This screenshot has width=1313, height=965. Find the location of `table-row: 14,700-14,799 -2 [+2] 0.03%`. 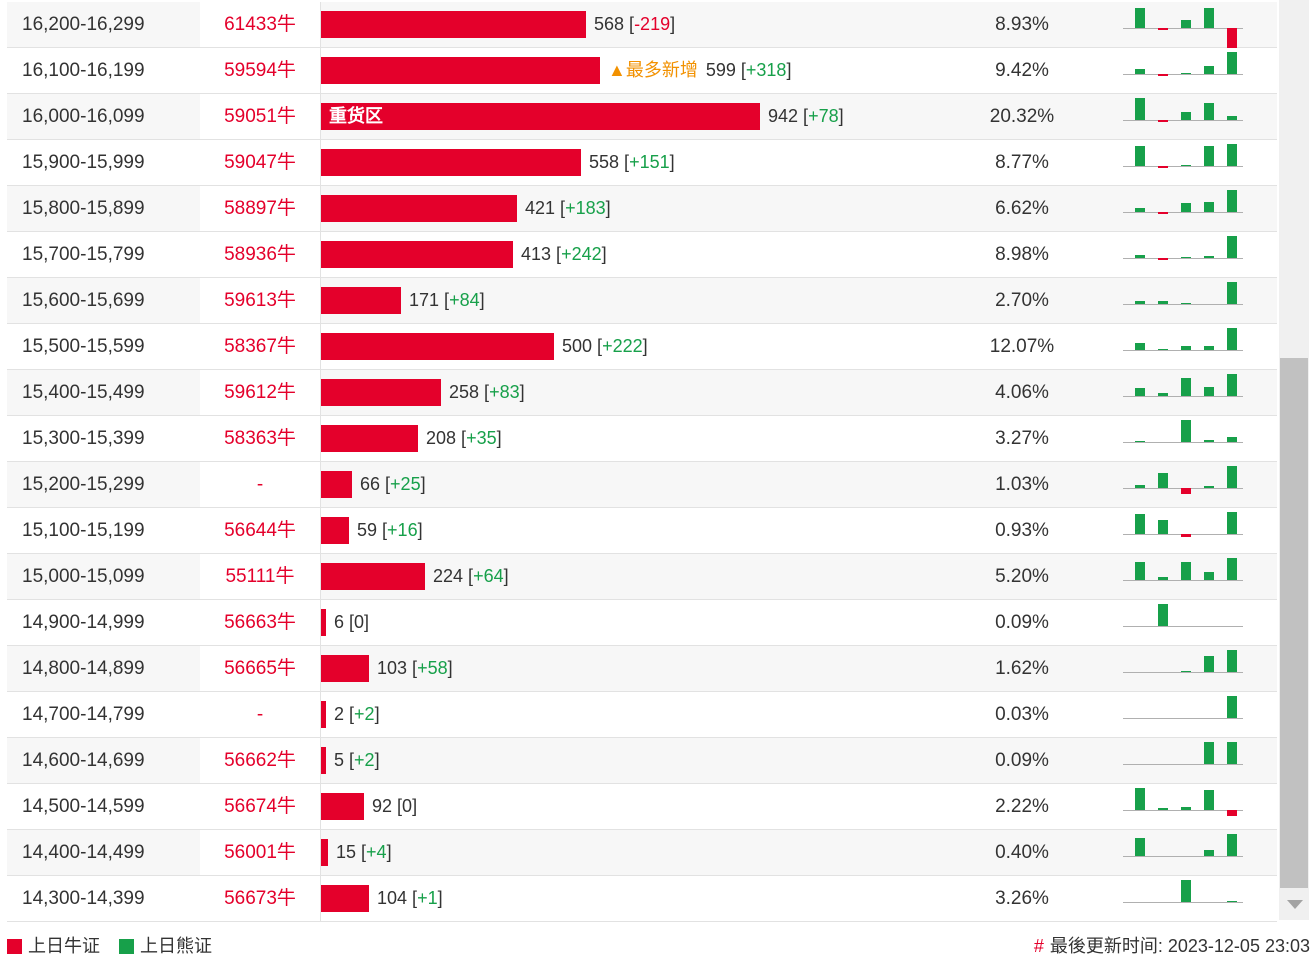

table-row: 14,700-14,799 -2 [+2] 0.03% is located at coordinates (642, 715).